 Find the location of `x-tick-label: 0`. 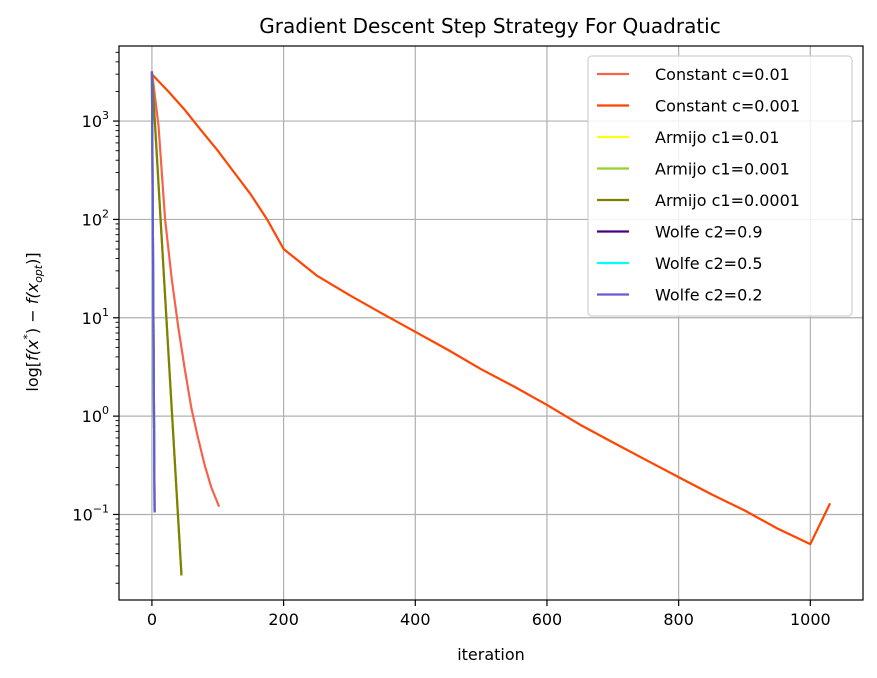

x-tick-label: 0 is located at coordinates (152, 619).